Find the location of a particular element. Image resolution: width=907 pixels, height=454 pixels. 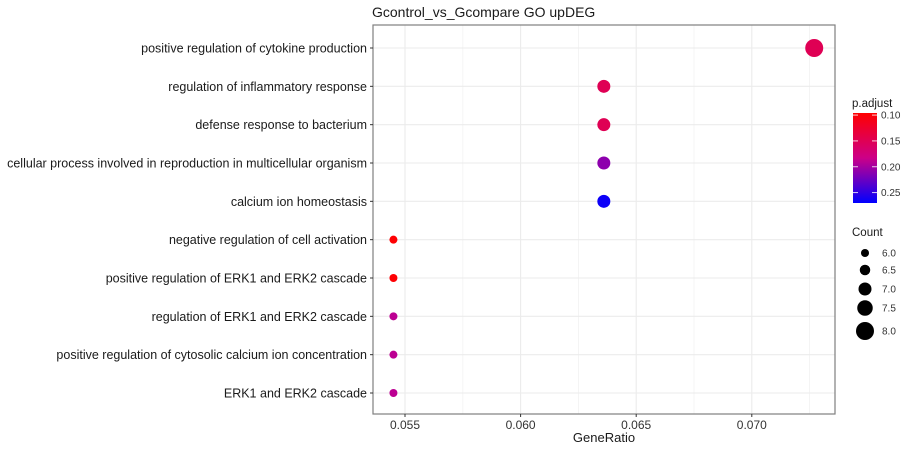

p-adjust-colorbar is located at coordinates (865, 158).